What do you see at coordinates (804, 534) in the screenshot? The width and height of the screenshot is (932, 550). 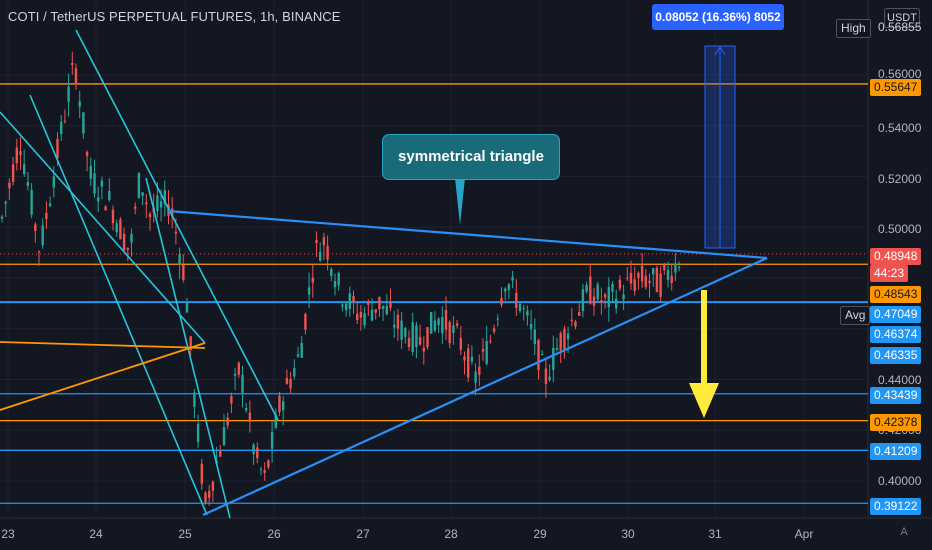 I see `time-tick: Apr` at bounding box center [804, 534].